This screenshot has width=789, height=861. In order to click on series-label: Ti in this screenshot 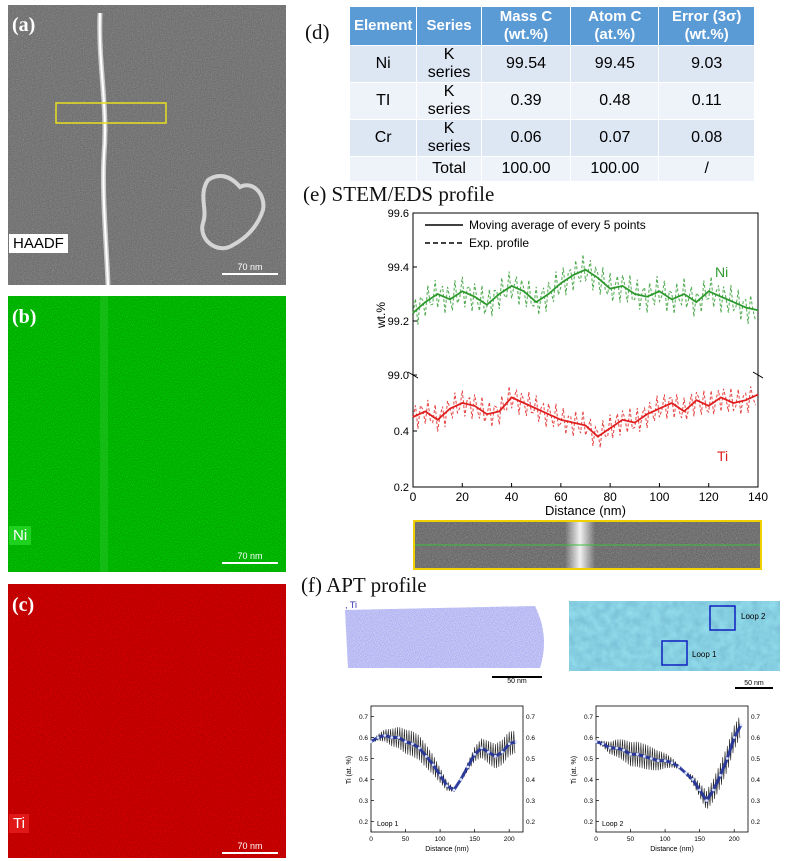, I will do `click(722, 456)`.